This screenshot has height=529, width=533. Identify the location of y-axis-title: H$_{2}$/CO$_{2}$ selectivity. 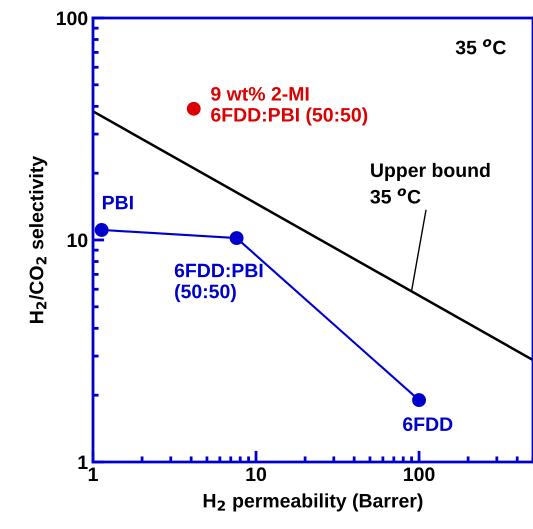
(38, 239).